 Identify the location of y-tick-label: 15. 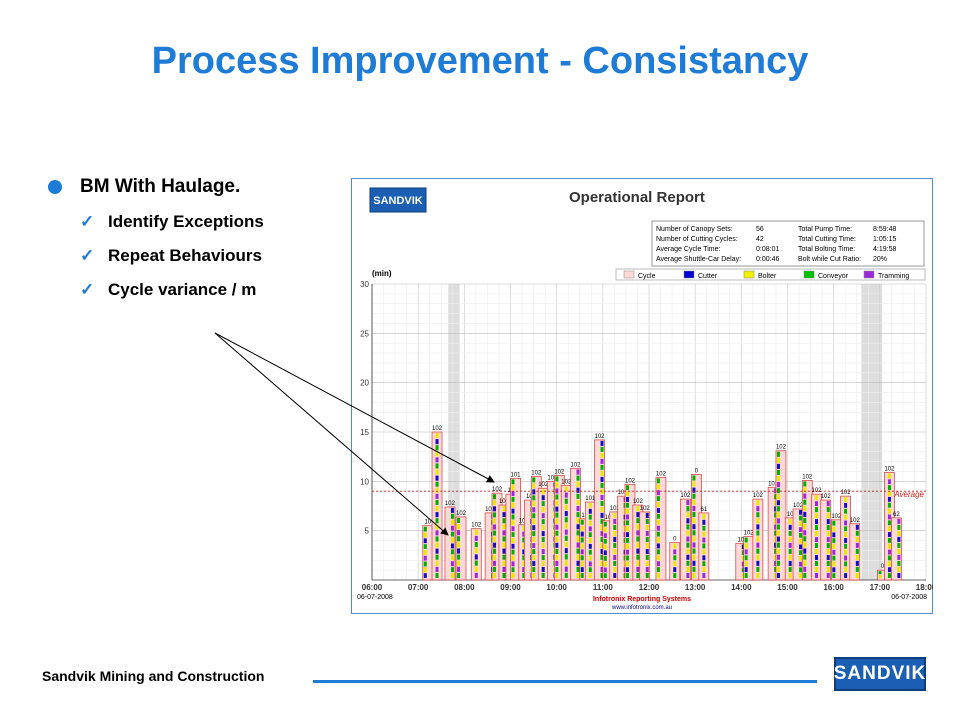
(364, 432).